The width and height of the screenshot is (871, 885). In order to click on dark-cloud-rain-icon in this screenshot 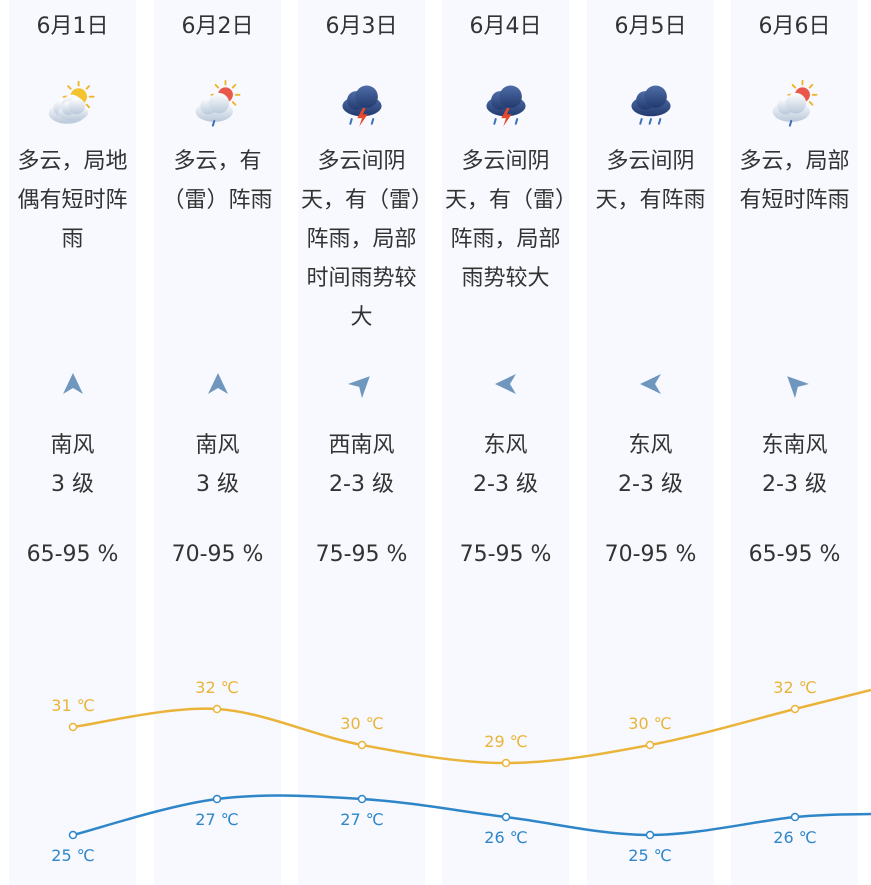, I will do `click(651, 106)`.